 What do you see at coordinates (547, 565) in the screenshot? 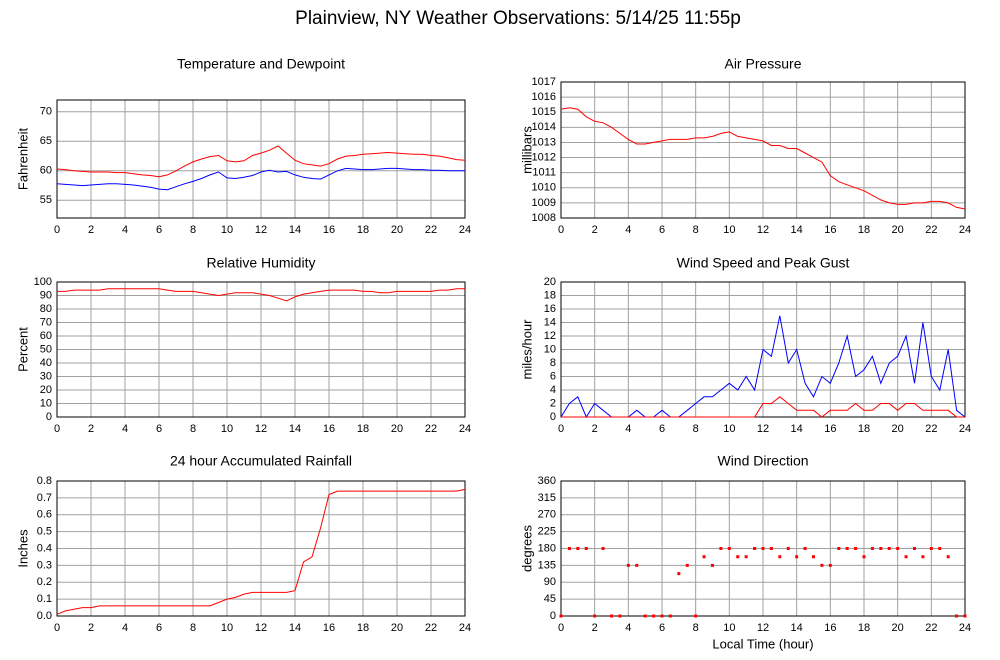
I see `y-tick-label: 135` at bounding box center [547, 565].